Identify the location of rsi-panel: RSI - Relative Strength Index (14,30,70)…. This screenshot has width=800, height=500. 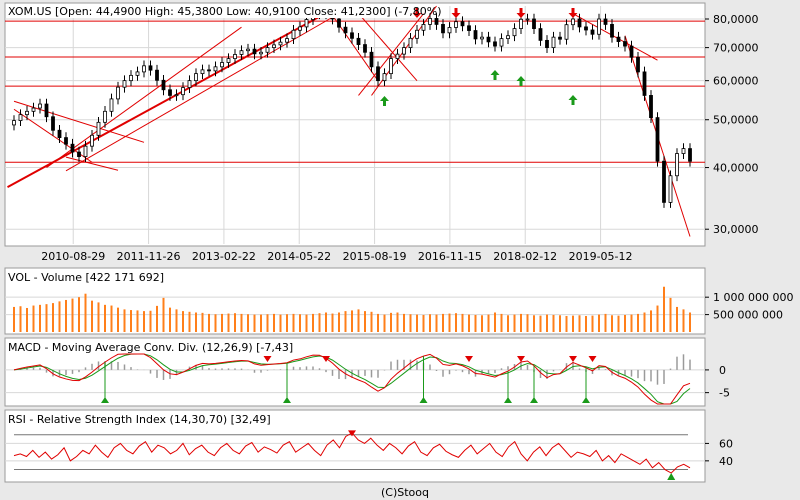
(368, 446).